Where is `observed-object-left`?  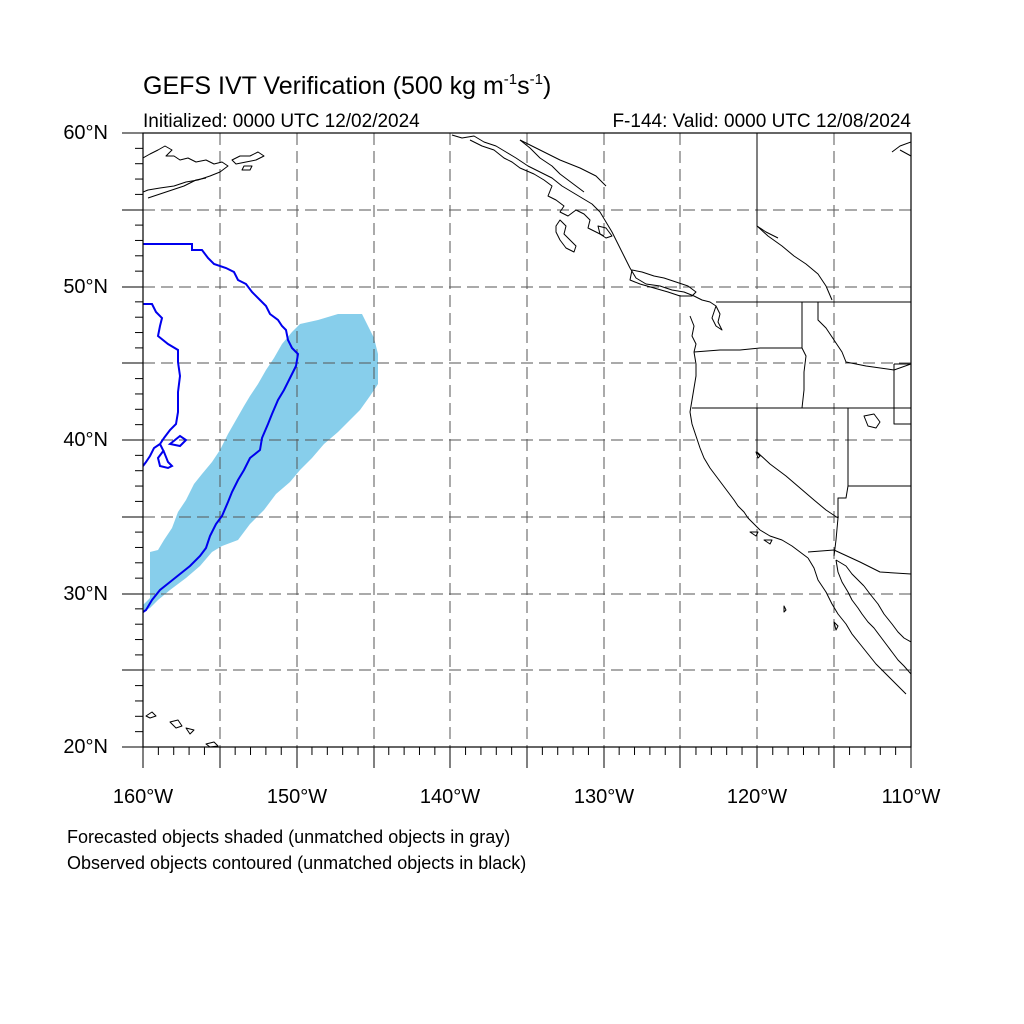 observed-object-left is located at coordinates (165, 386).